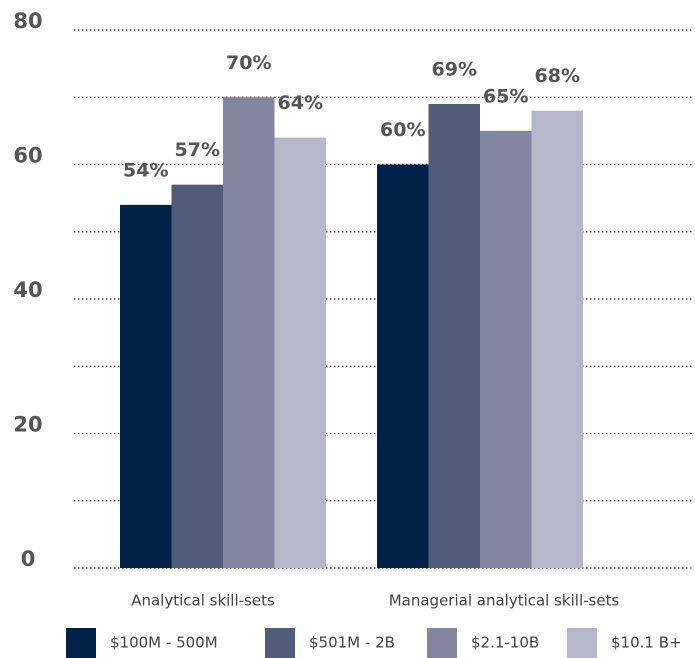  I want to click on x-tick-label: Analytical skill-sets, so click(203, 601).